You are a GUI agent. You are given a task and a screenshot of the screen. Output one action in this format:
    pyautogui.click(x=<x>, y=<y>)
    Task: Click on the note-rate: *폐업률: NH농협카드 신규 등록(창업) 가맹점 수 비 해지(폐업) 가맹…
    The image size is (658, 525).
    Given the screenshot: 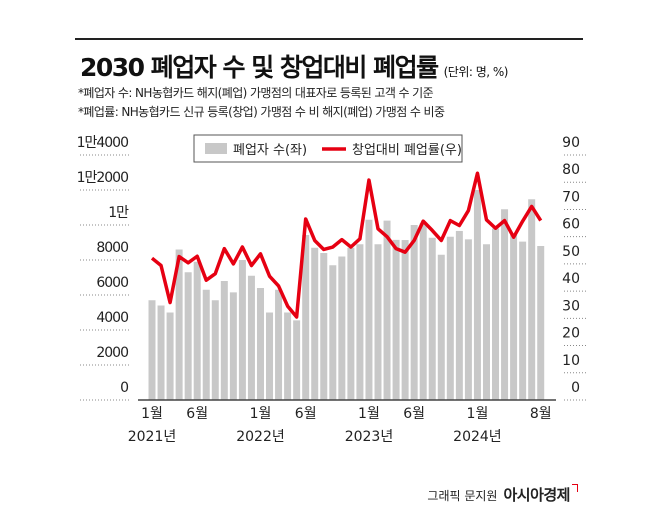 What is the action you would take?
    pyautogui.click(x=261, y=112)
    